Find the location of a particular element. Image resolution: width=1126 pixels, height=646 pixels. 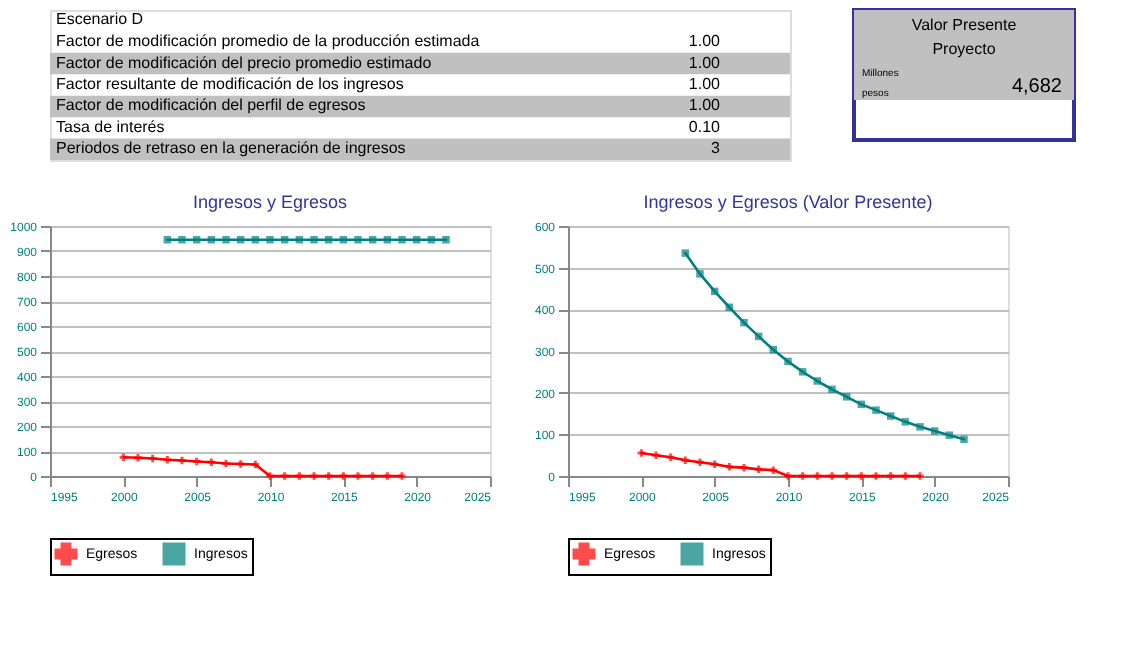

category-label: Factor de modificación del perfil de egresos is located at coordinates (211, 105).